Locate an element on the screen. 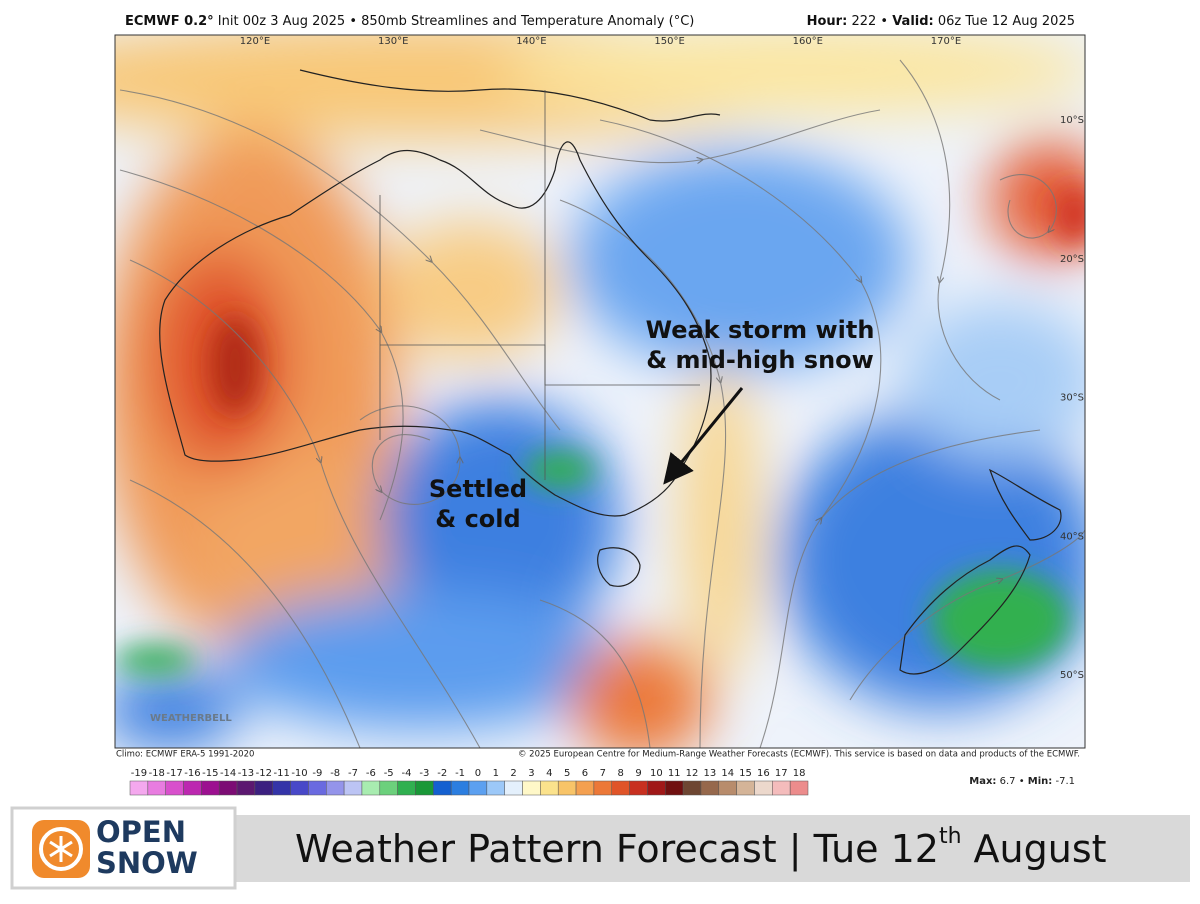 Image resolution: width=1200 pixels, height=904 pixels. footer-bar is located at coordinates (712, 848).